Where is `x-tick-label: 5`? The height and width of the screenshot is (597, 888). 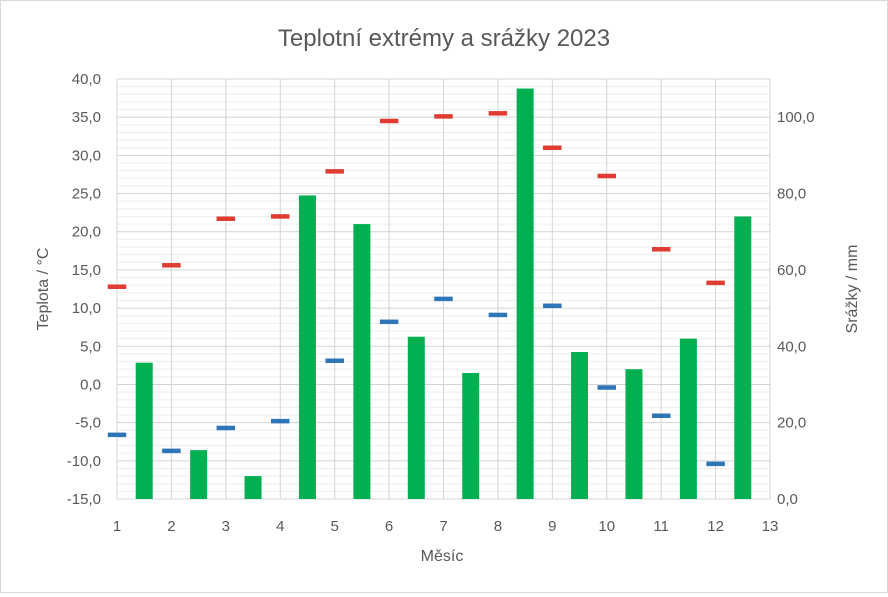 x-tick-label: 5 is located at coordinates (334, 526).